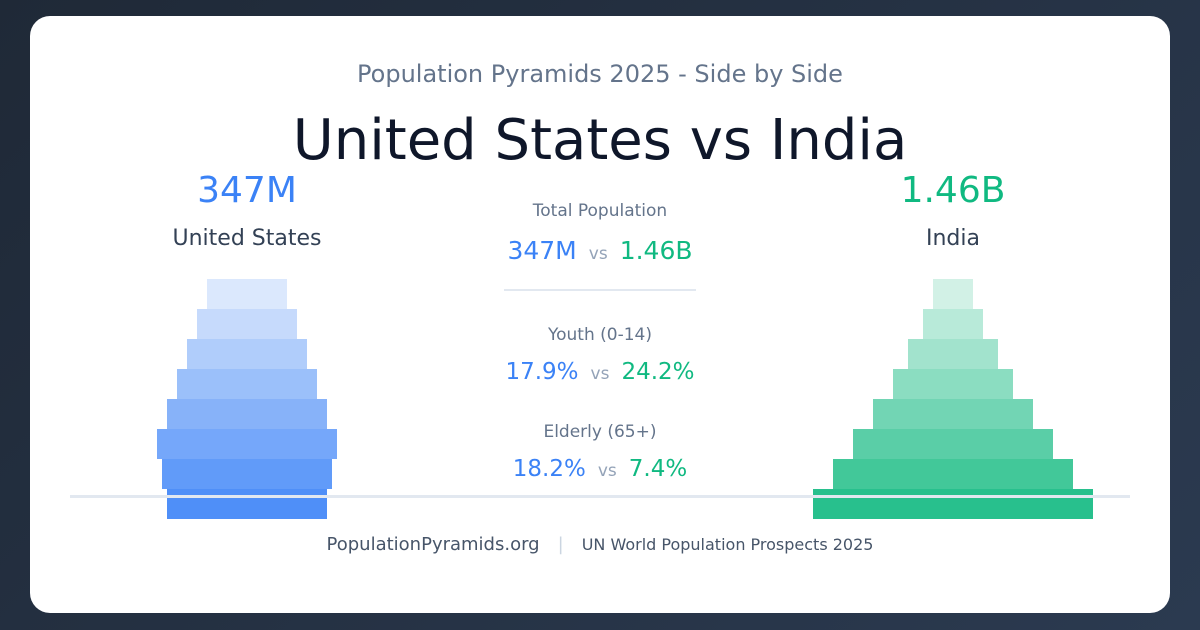  What do you see at coordinates (600, 140) in the screenshot?
I see `page-title: United States vs India` at bounding box center [600, 140].